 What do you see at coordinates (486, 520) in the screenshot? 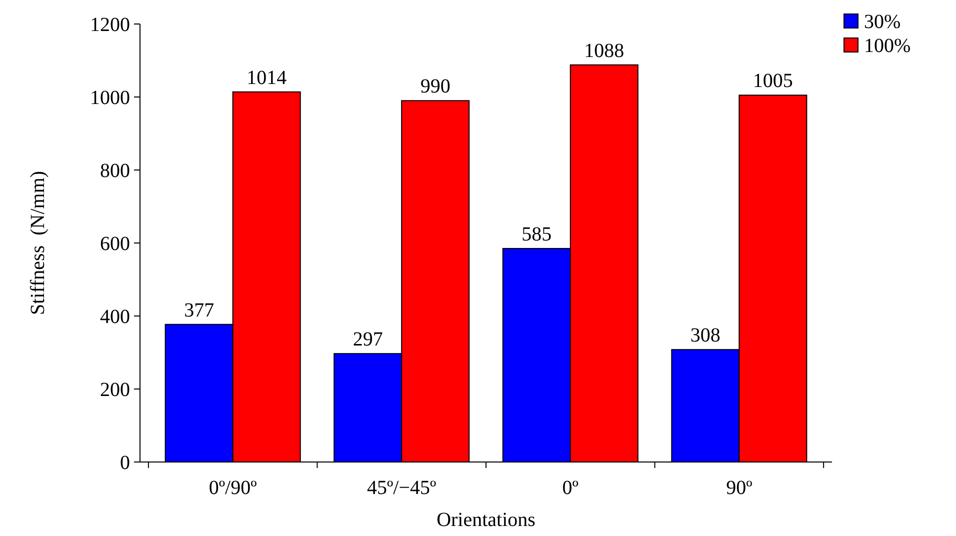
I see `x-axis-title: Orientations` at bounding box center [486, 520].